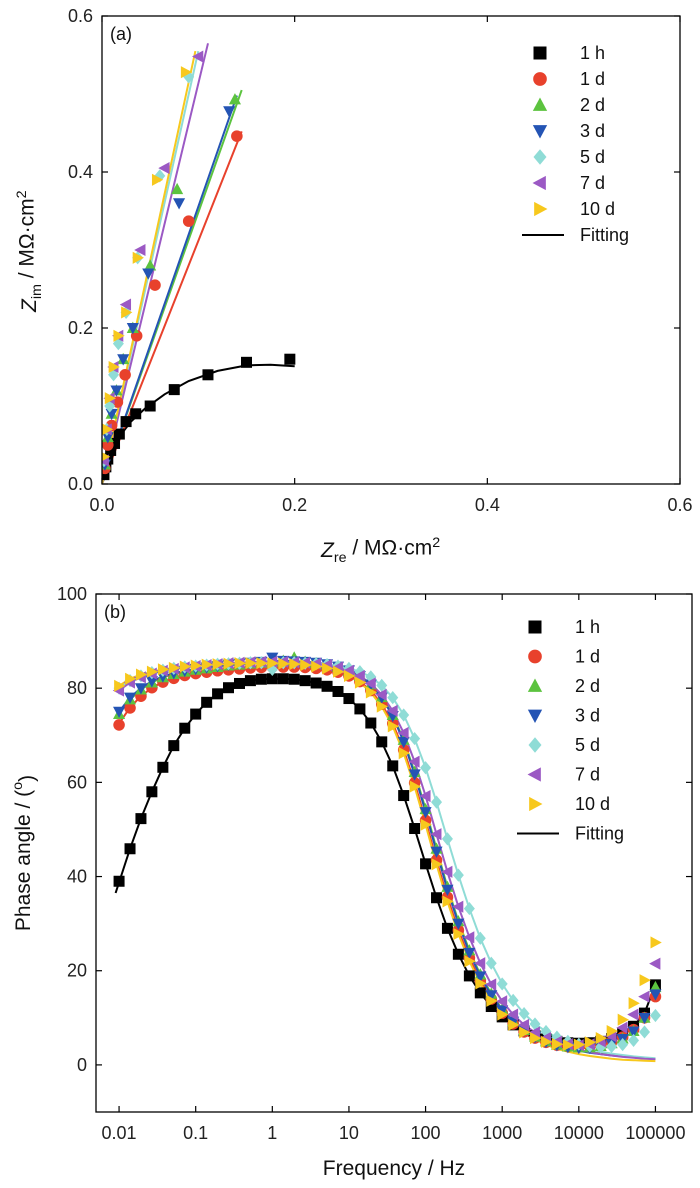  What do you see at coordinates (155, 263) in the screenshot?
I see `fit-line` at bounding box center [155, 263].